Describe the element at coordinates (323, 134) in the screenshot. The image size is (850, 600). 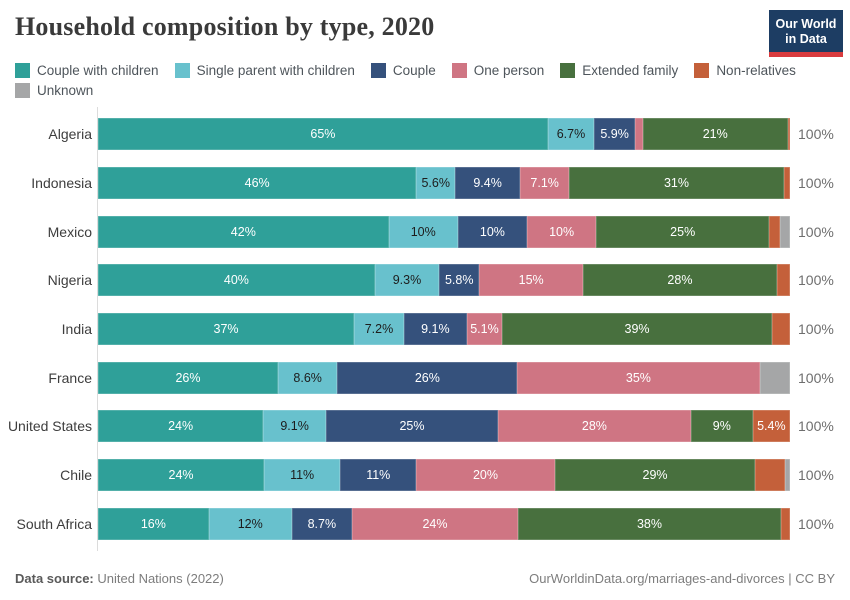
I see `bar-segment-couple-with-children: 65%` at that location.